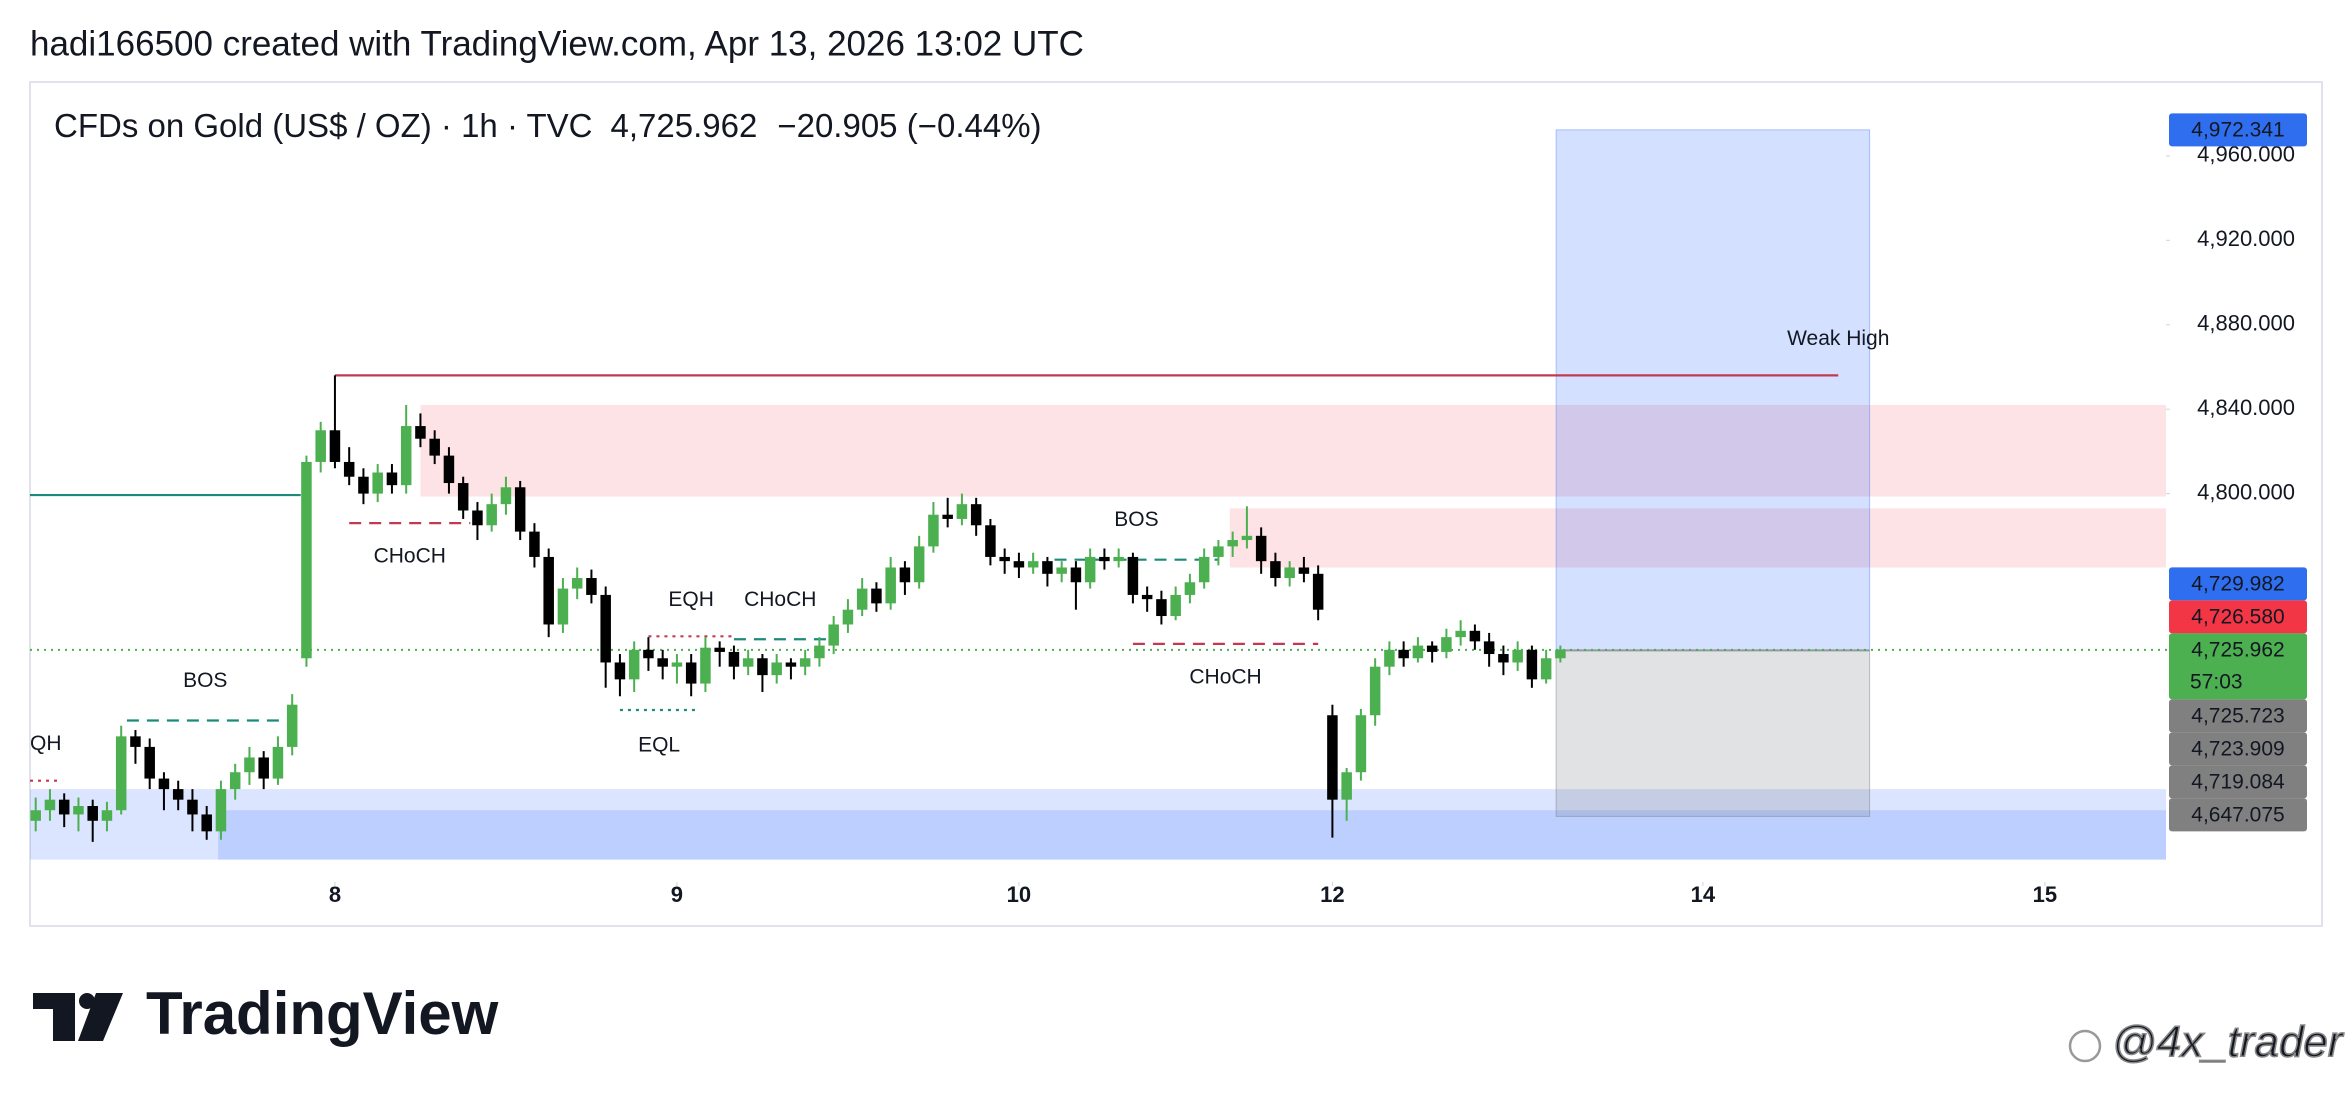 The height and width of the screenshot is (1107, 2352). Describe the element at coordinates (2246, 323) in the screenshot. I see `y-tick-label: 4,880.000` at that location.